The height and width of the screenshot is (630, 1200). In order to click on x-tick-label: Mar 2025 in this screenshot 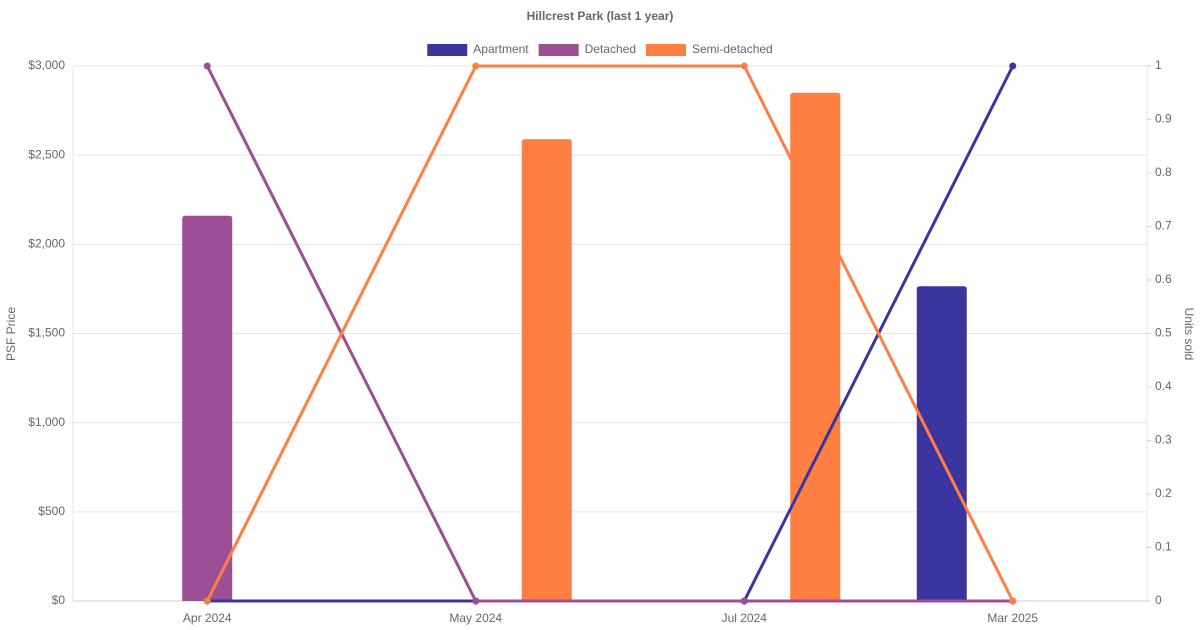, I will do `click(1012, 618)`.